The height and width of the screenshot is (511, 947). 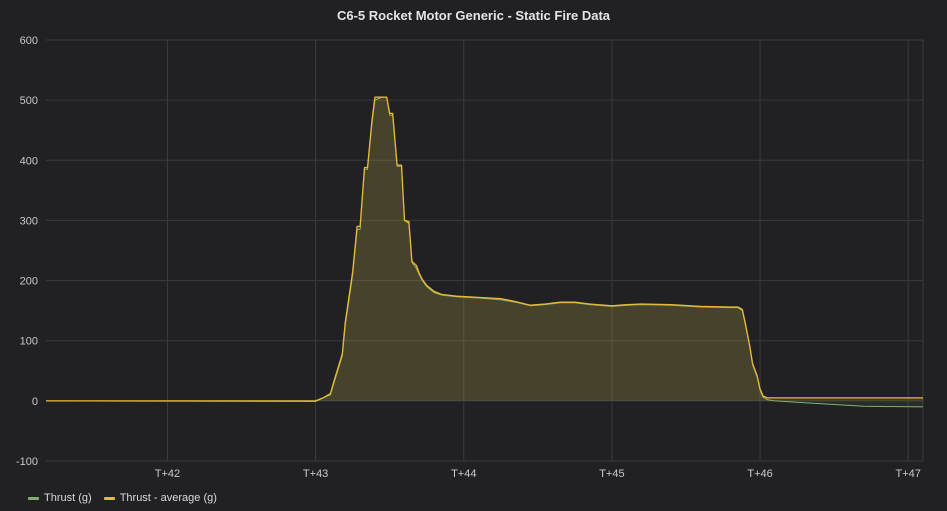 What do you see at coordinates (29, 41) in the screenshot?
I see `y-tick-label: 600` at bounding box center [29, 41].